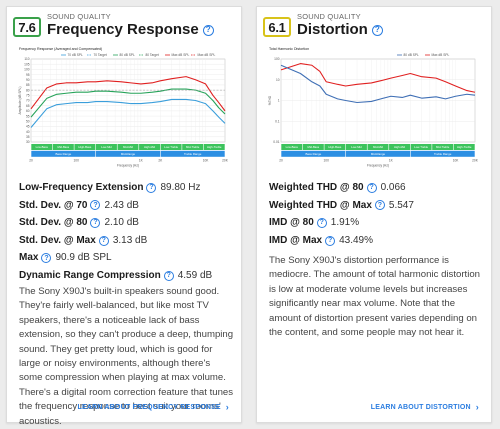 The width and height of the screenshot is (500, 429). What do you see at coordinates (121, 205) in the screenshot?
I see `measurement-value: 2.43 dB` at bounding box center [121, 205].